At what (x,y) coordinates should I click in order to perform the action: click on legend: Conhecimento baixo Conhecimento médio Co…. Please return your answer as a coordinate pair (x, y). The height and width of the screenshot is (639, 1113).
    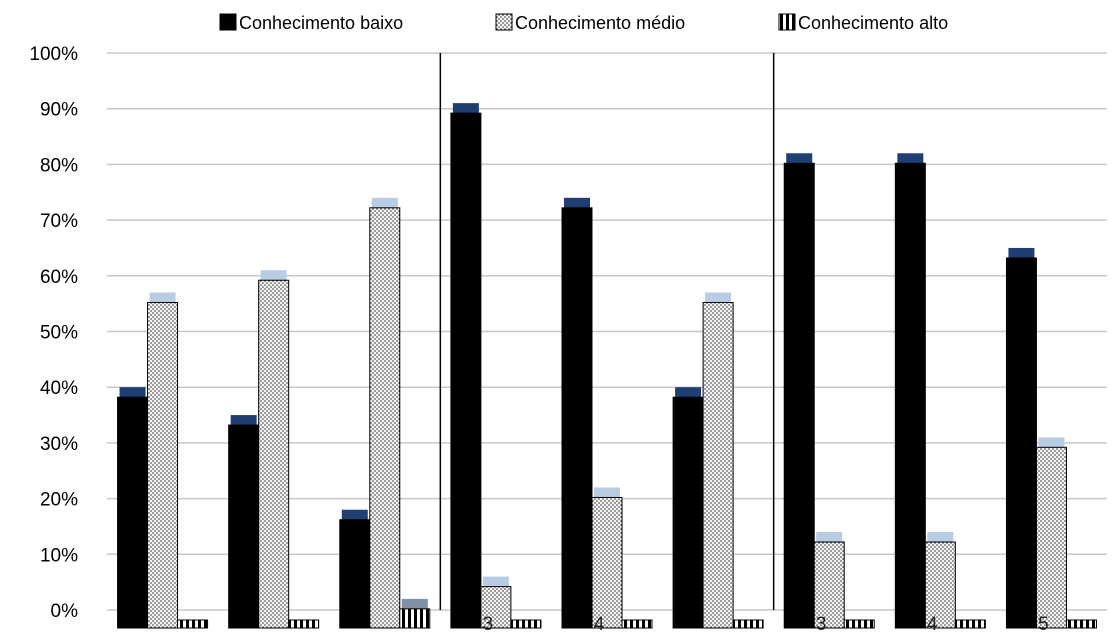
    Looking at the image, I should click on (583, 23).